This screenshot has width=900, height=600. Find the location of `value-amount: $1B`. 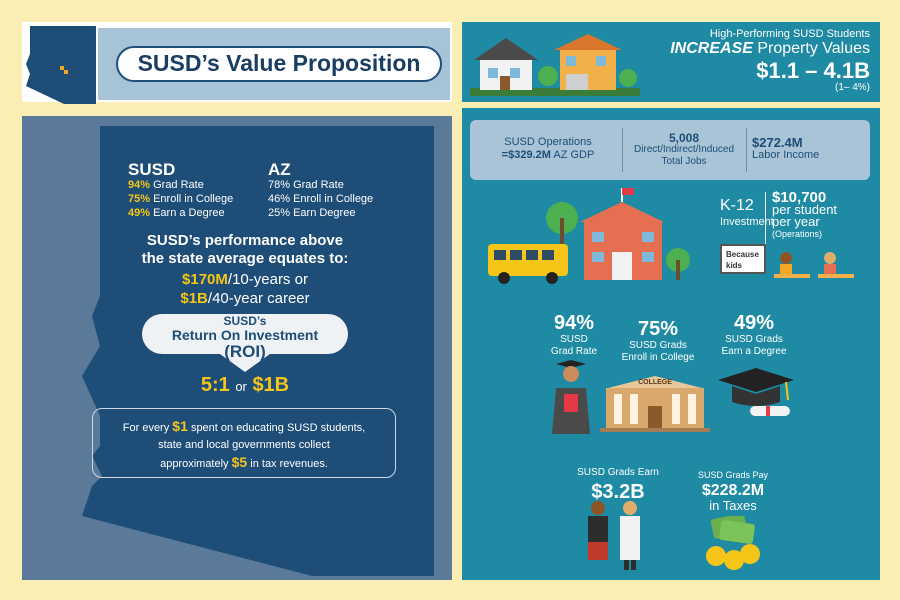

value-amount: $1B is located at coordinates (194, 298).